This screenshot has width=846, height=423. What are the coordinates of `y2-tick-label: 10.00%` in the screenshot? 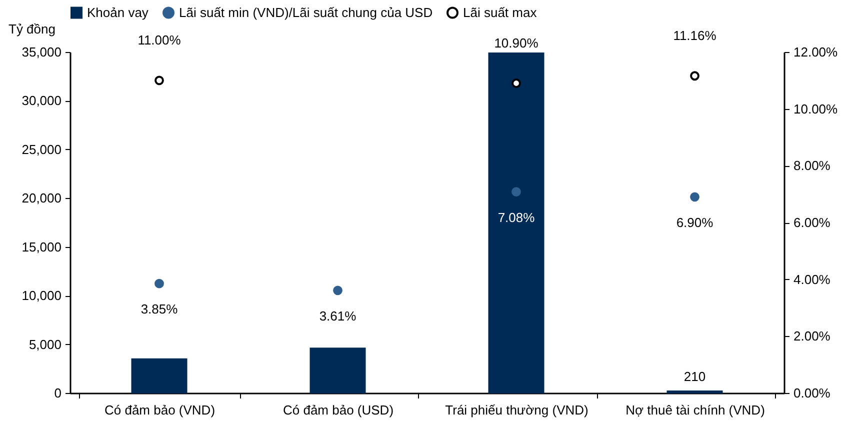 It's located at (816, 108).